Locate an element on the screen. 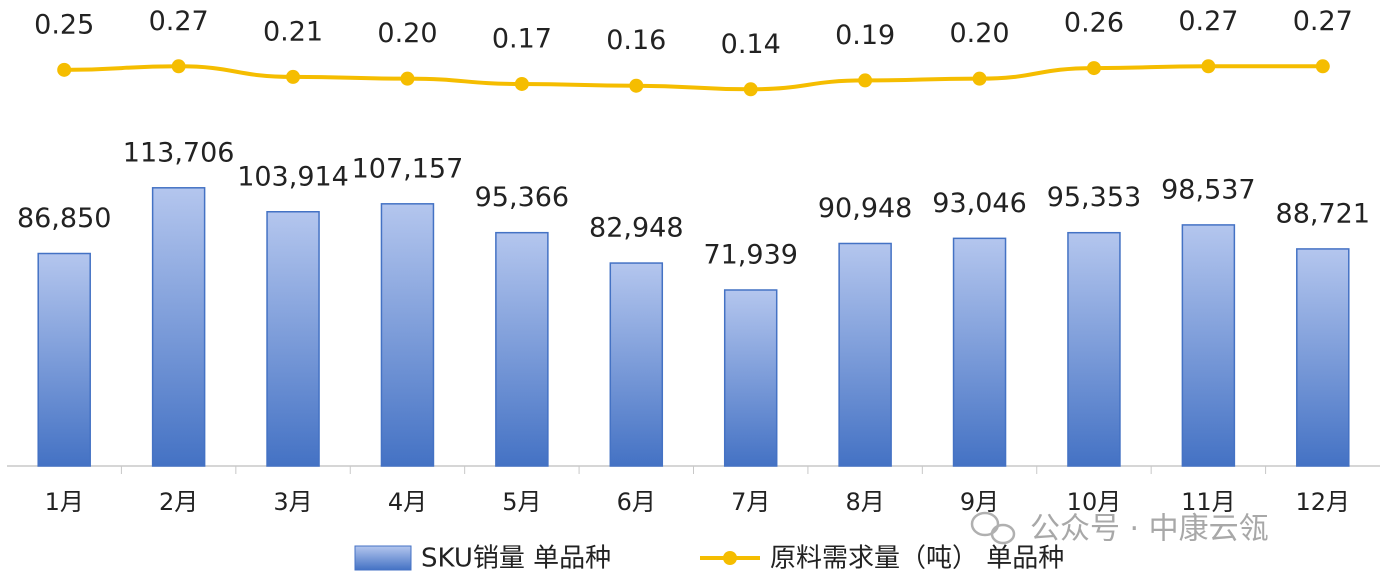  line-value-label: 0.21 is located at coordinates (293, 31).